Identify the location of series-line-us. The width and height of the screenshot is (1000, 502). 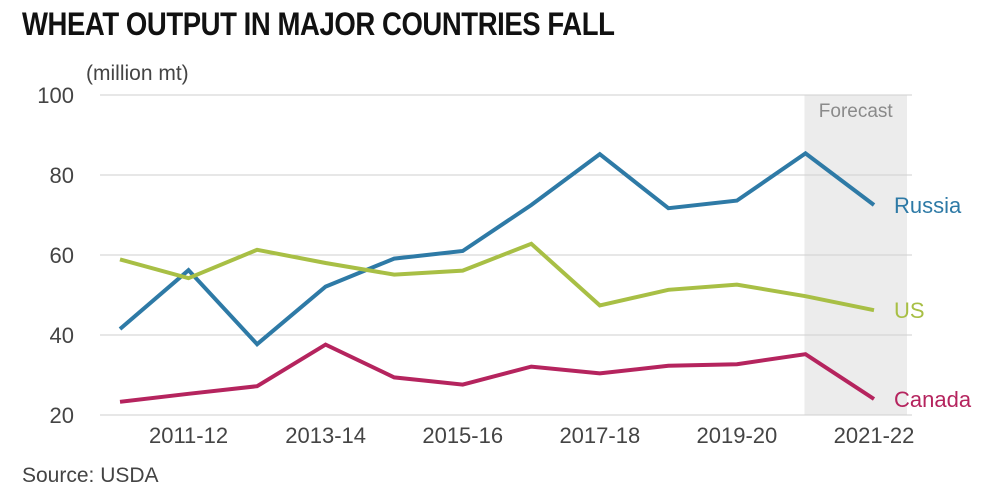
(497, 277).